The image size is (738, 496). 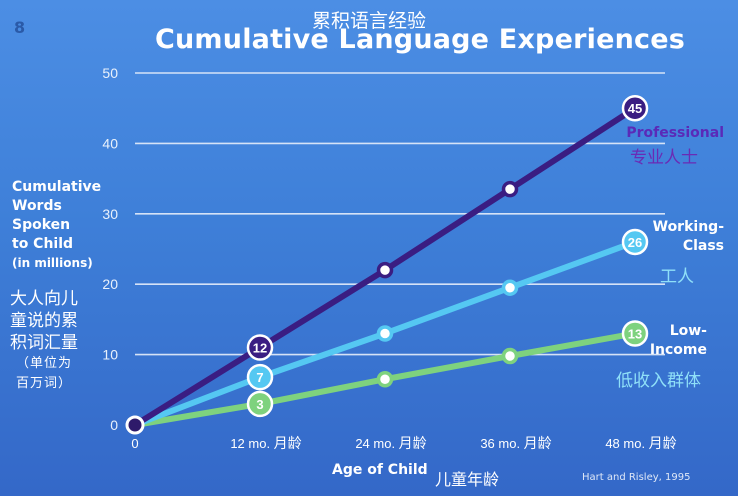 What do you see at coordinates (664, 158) in the screenshot?
I see `legend-label-chinese: 专业人士` at bounding box center [664, 158].